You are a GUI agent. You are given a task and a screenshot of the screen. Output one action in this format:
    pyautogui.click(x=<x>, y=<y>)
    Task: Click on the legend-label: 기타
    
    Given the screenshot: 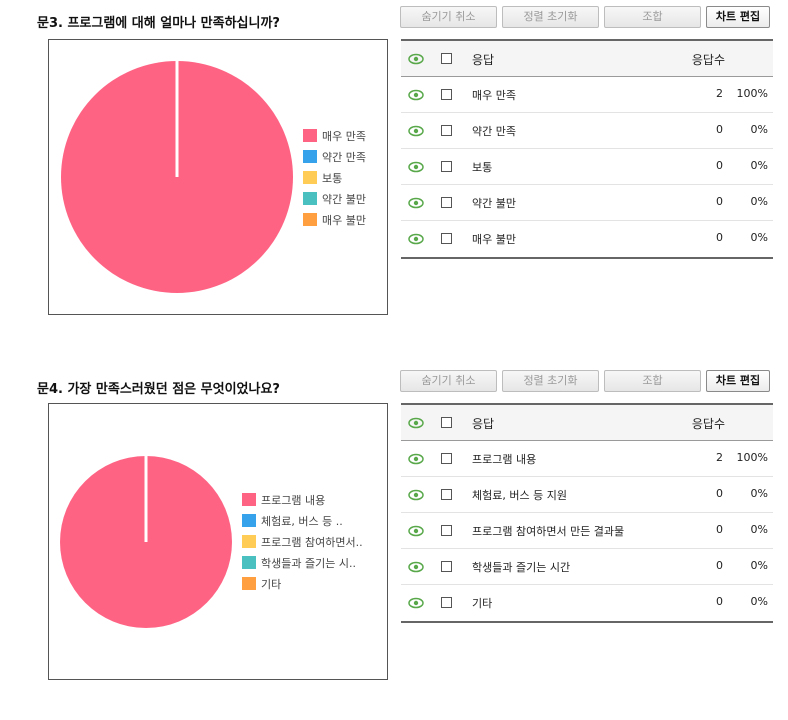 What is the action you would take?
    pyautogui.click(x=271, y=584)
    